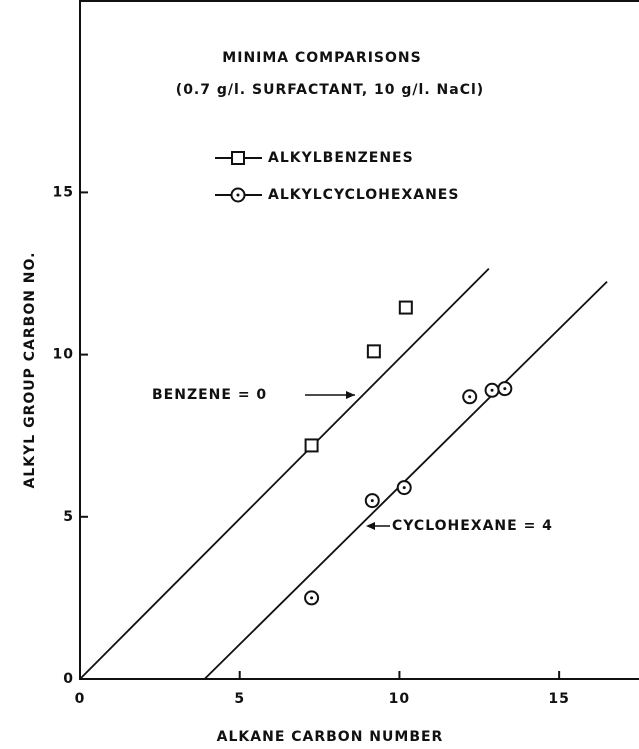  Describe the element at coordinates (209, 395) in the screenshot. I see `annotation: BENZENE = 0` at that location.